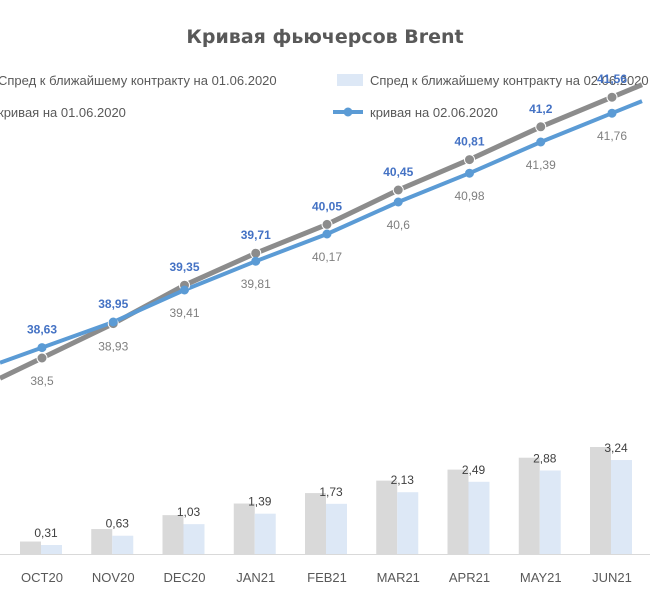 This screenshot has height=600, width=650. Describe the element at coordinates (194, 539) in the screenshot. I see `bar-spread-0206-dec20` at that location.